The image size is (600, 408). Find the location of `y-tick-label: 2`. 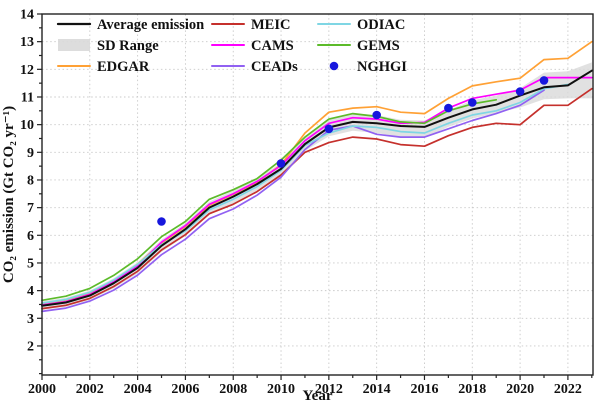

y-tick-label: 2 is located at coordinates (30, 346).